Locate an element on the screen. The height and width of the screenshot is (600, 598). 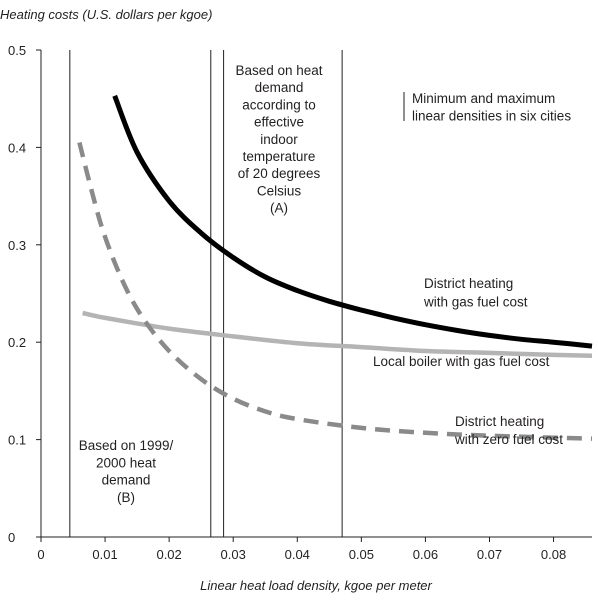
x-tick-label: 0.05 is located at coordinates (361, 554).